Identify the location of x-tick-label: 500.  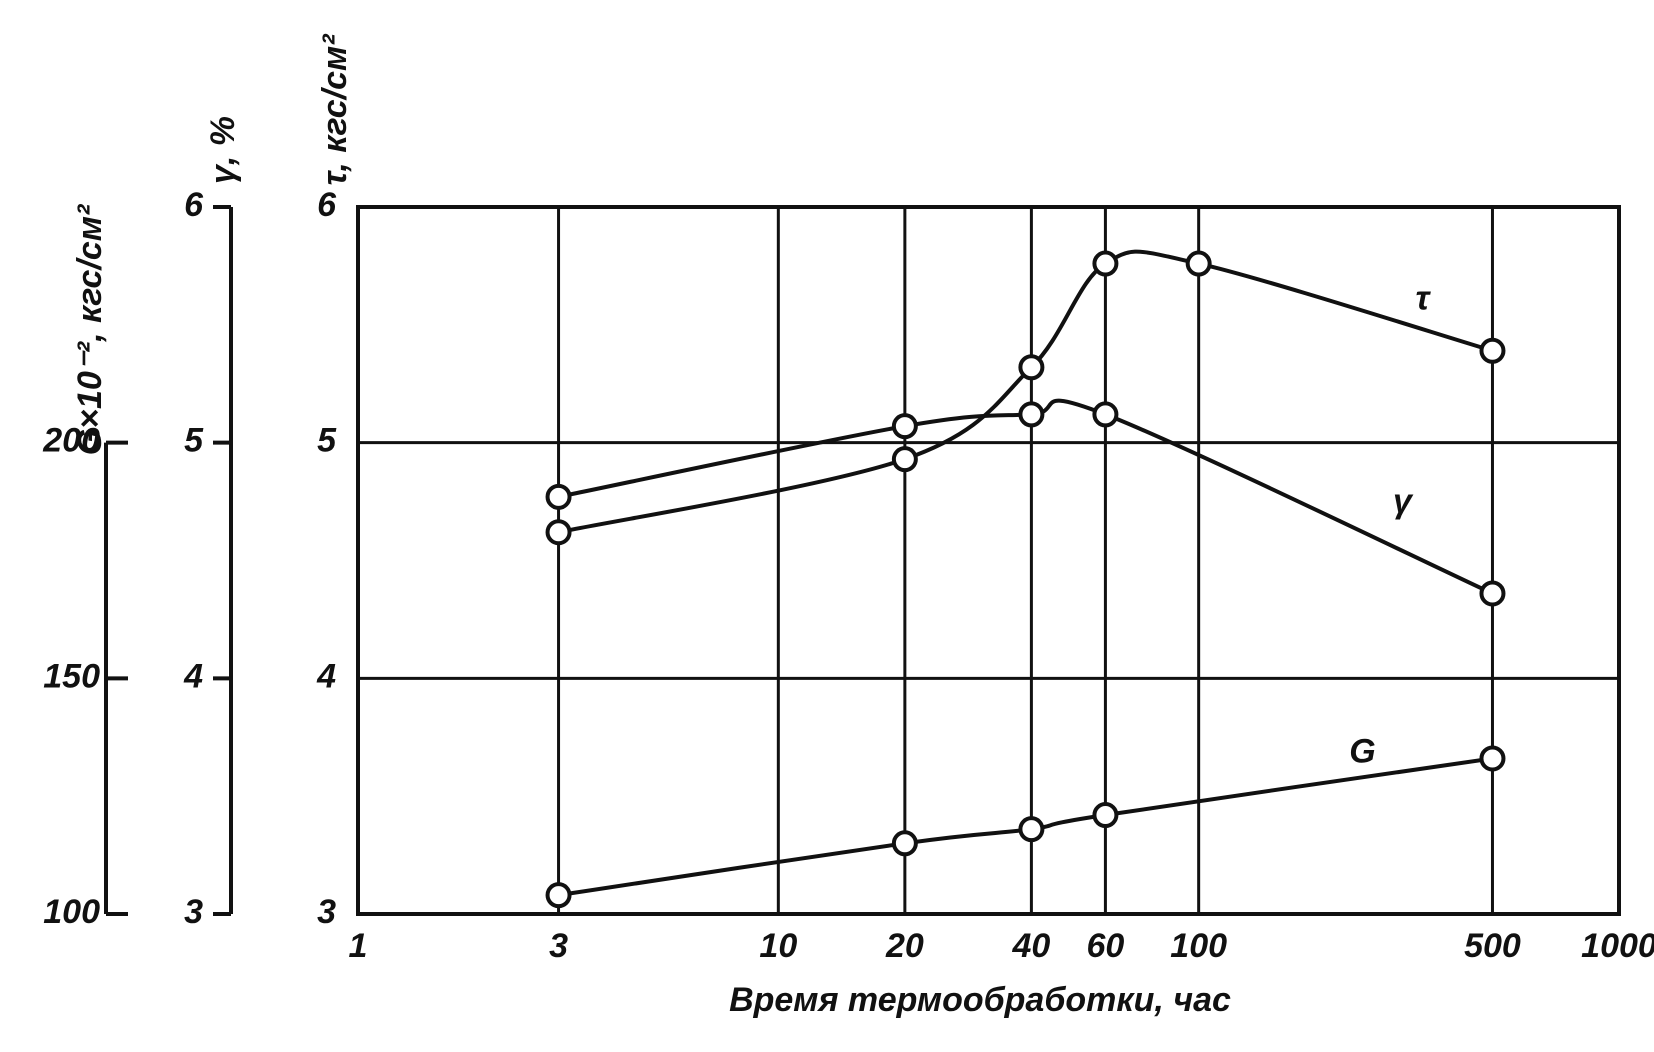
(1492, 946).